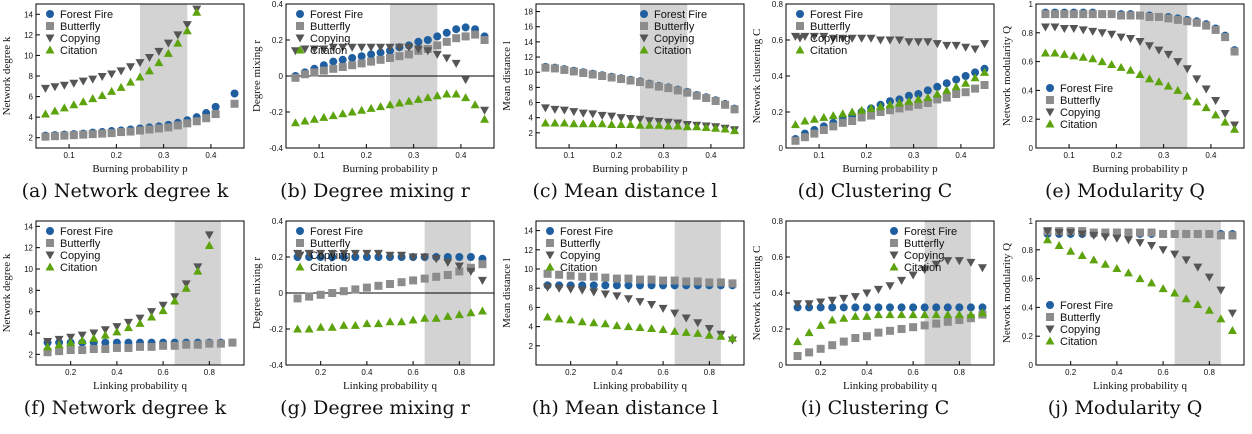  What do you see at coordinates (86, 15) in the screenshot?
I see `legend-label: Forest Fire` at bounding box center [86, 15].